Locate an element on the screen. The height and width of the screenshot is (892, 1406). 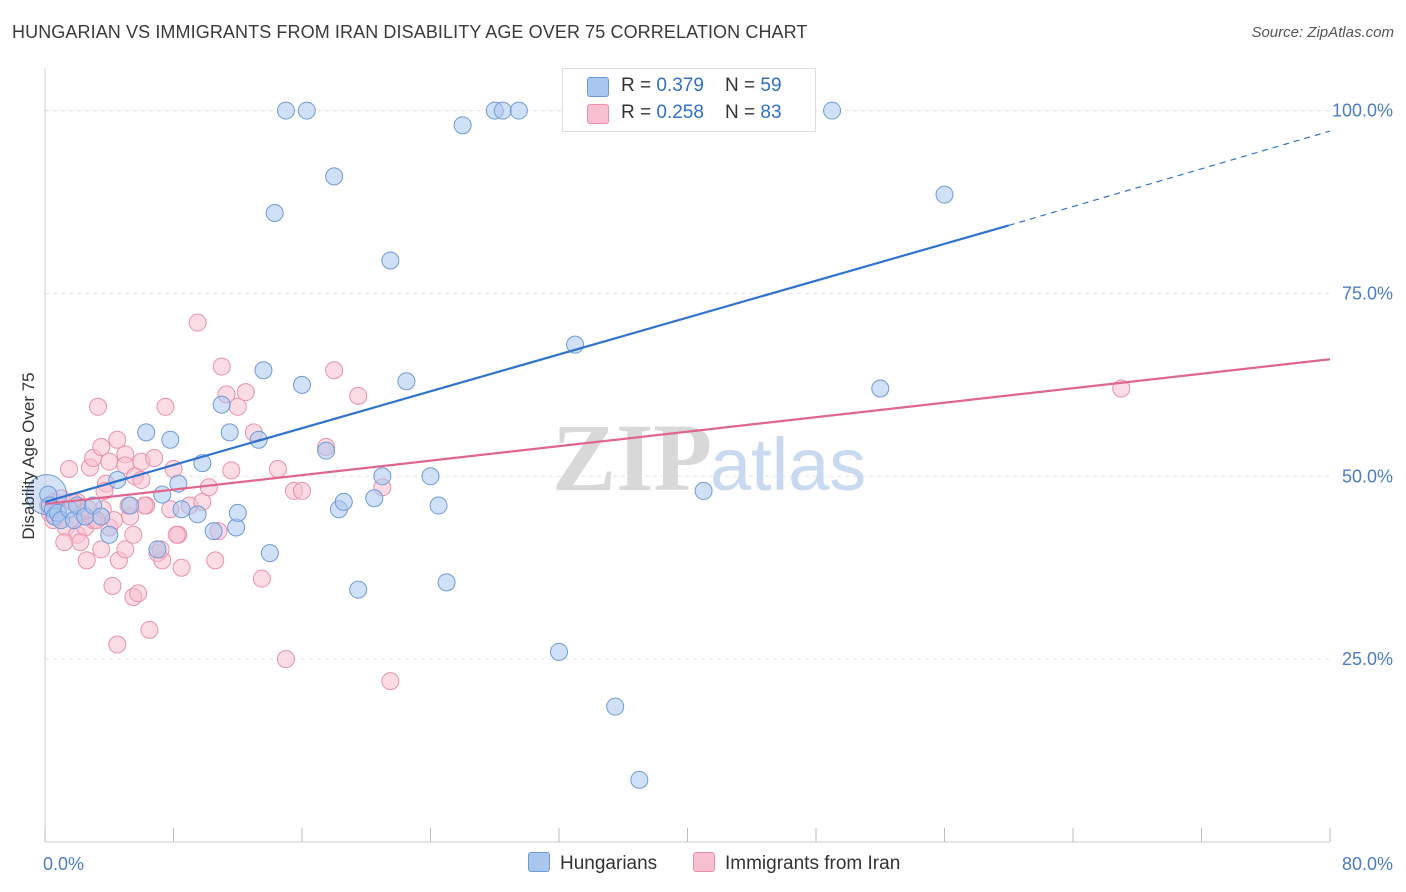
chart-source: Source: ZipAtlas.com is located at coordinates (1322, 32).